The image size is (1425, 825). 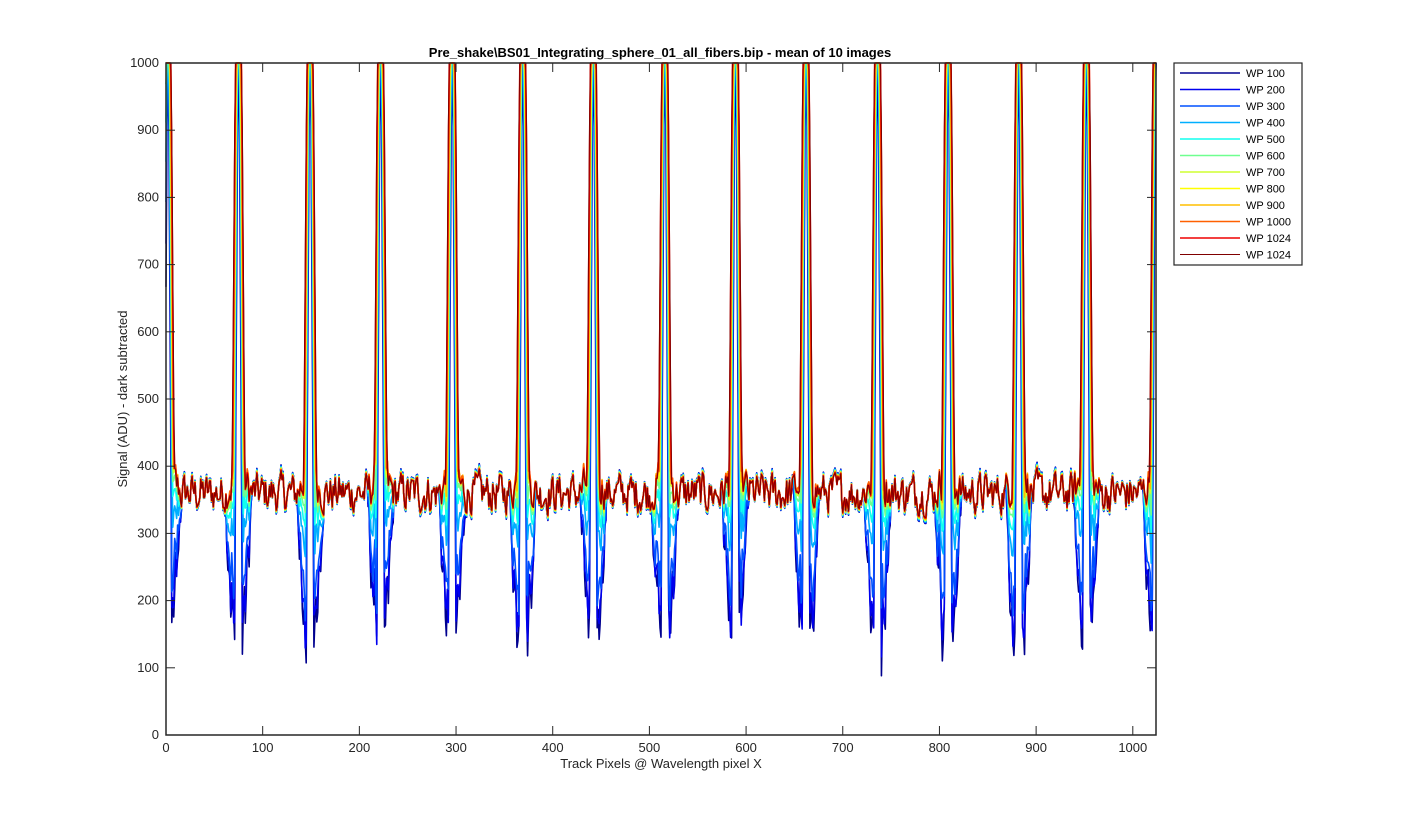 What do you see at coordinates (263, 747) in the screenshot?
I see `x-tick-label: 100` at bounding box center [263, 747].